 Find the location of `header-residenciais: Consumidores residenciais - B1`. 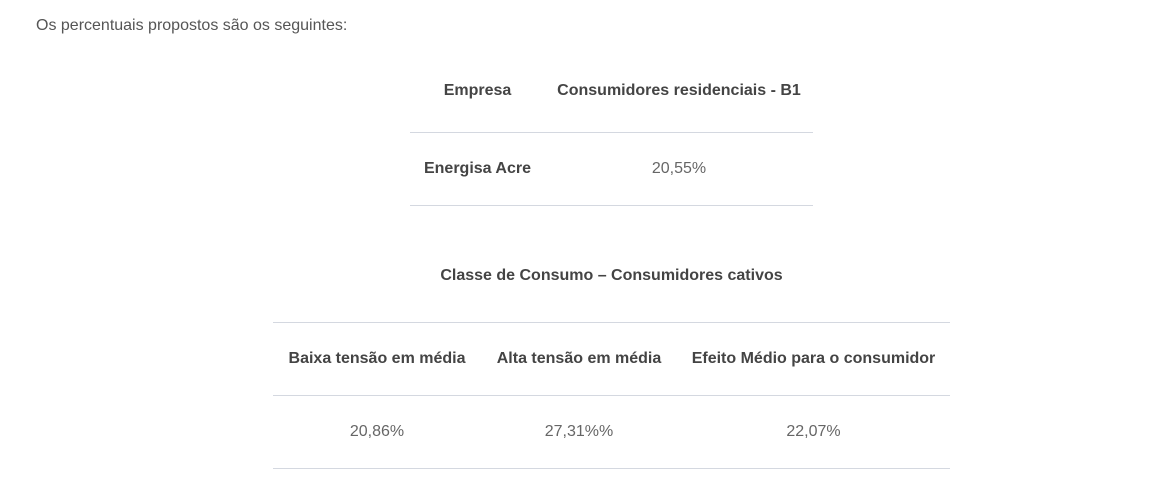

header-residenciais: Consumidores residenciais - B1 is located at coordinates (679, 90).